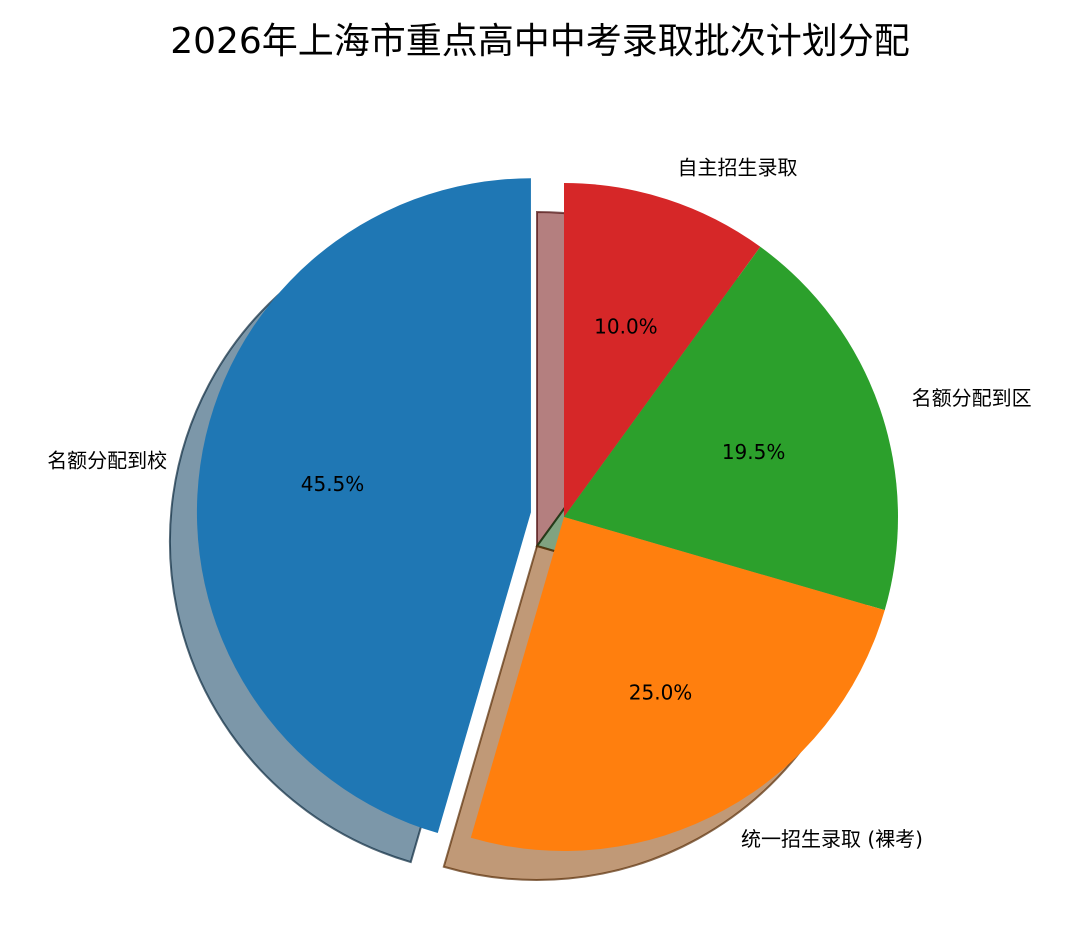 This screenshot has width=1080, height=952. I want to click on pie-slice-percentage-label: 19.5%, so click(754, 452).